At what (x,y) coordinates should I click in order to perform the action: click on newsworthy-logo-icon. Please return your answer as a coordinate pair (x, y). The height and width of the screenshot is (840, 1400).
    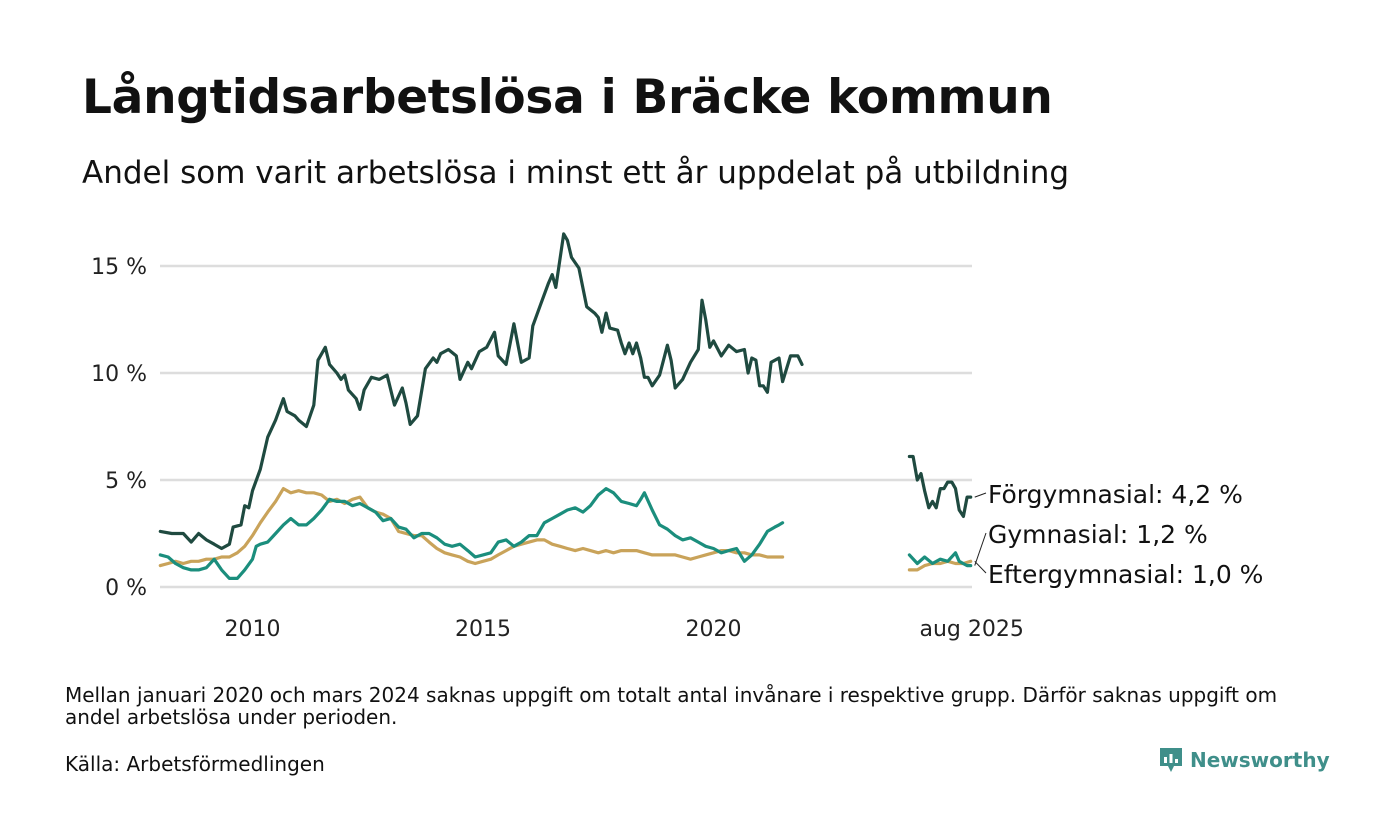
    Looking at the image, I should click on (1171, 760).